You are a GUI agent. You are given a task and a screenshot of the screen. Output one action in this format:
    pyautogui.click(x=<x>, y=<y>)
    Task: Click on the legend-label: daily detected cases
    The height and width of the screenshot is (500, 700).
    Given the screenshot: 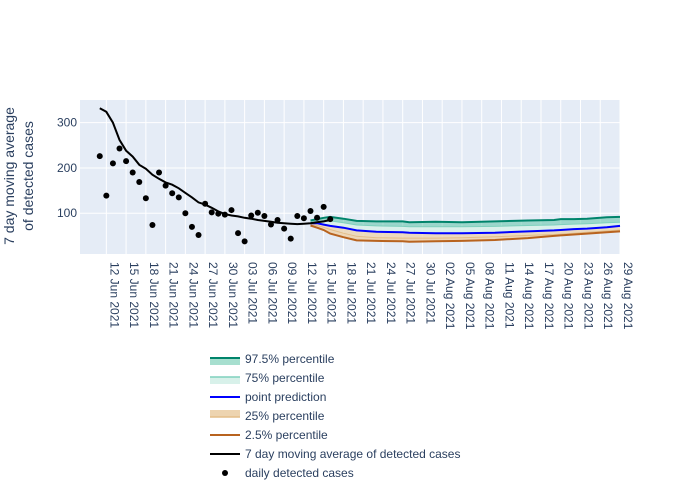 What is the action you would take?
    pyautogui.click(x=299, y=473)
    